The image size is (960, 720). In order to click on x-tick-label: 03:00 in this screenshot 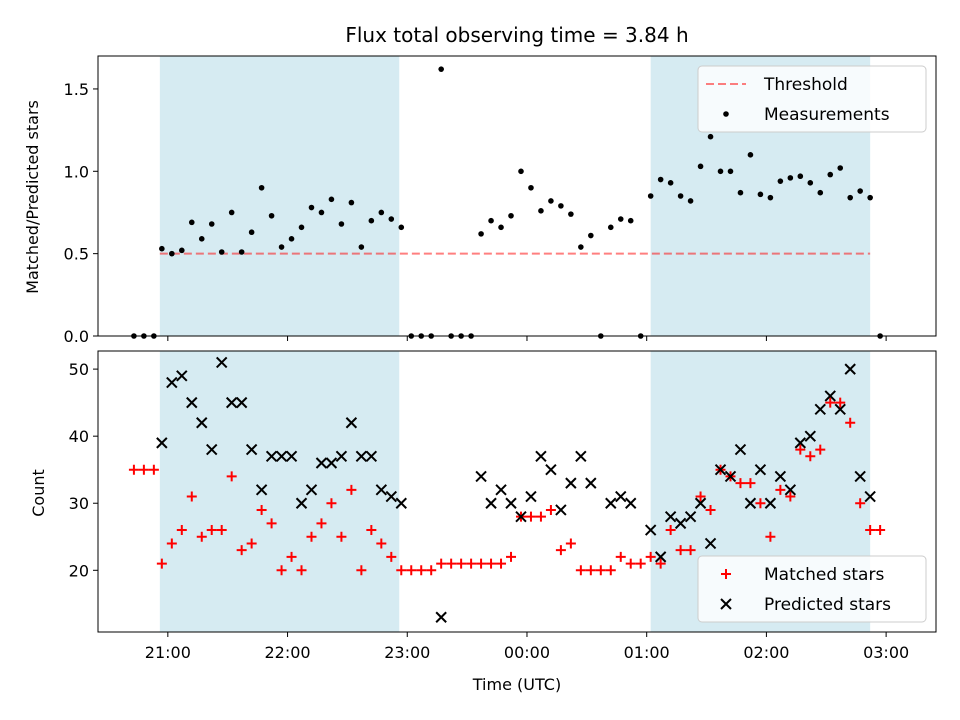, I will do `click(886, 652)`.